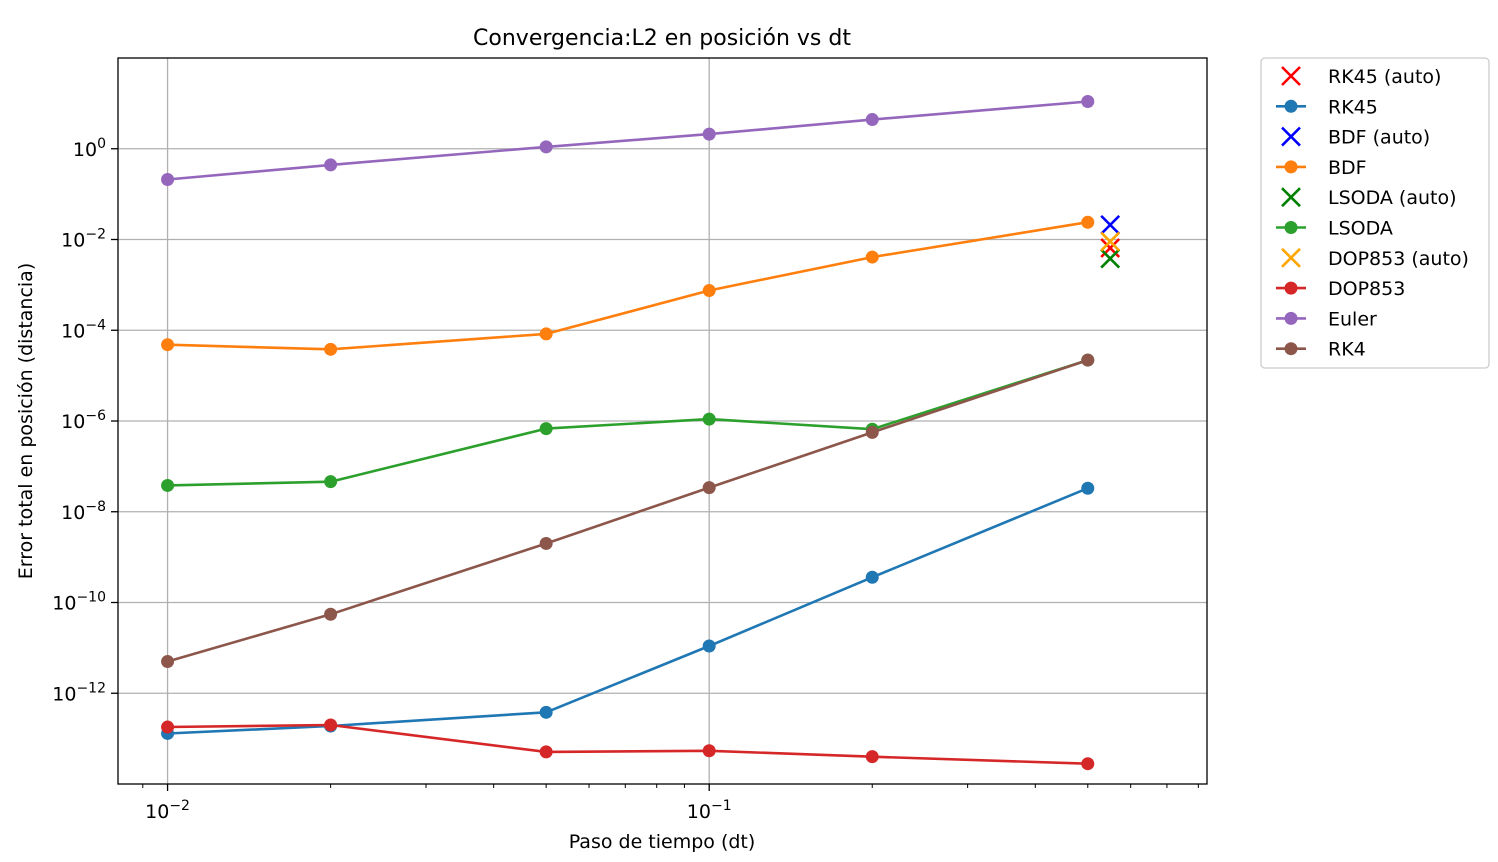 This screenshot has height=862, width=1498. What do you see at coordinates (1321, 350) in the screenshot?
I see `legend-item-rk4: RK4` at bounding box center [1321, 350].